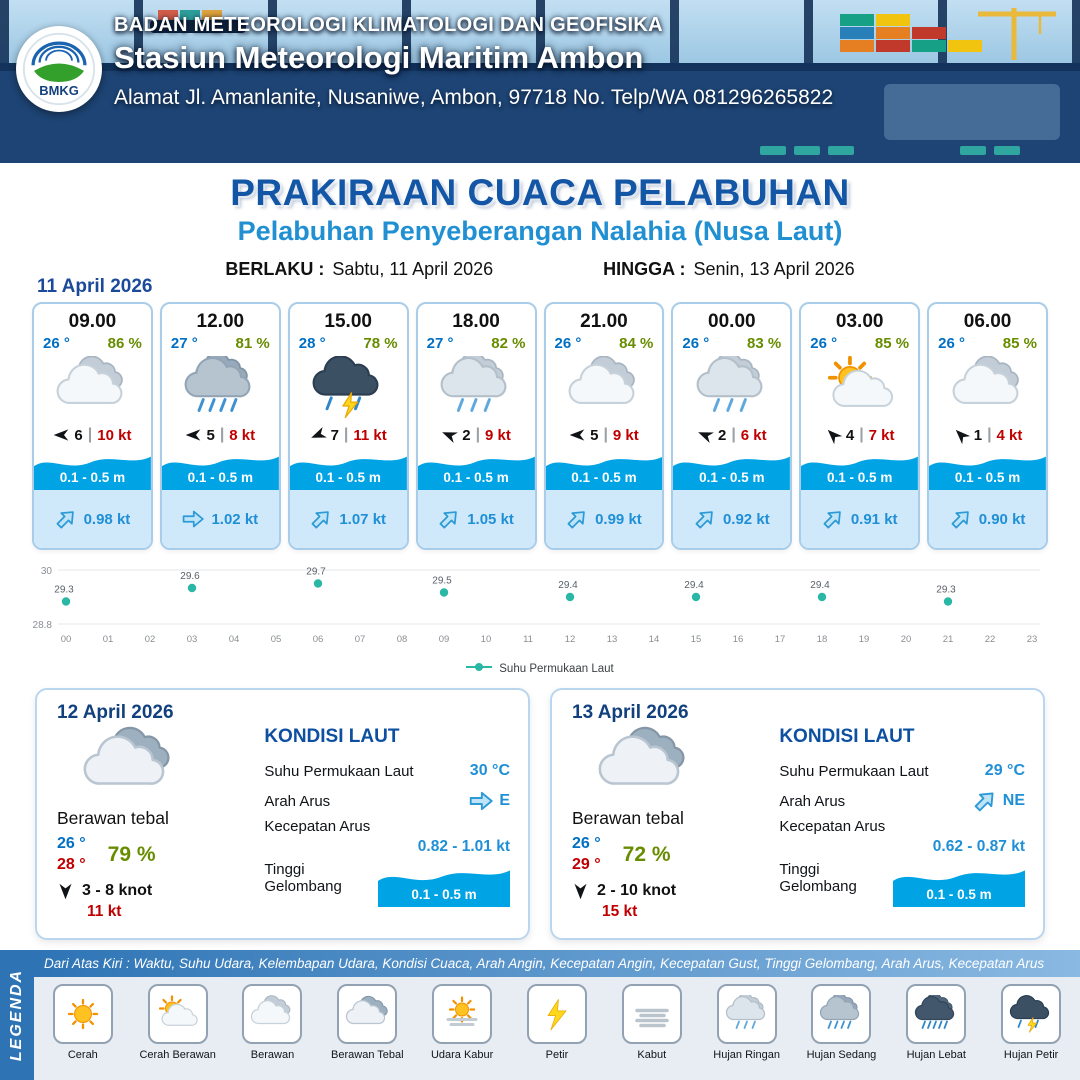 The width and height of the screenshot is (1080, 1080). What do you see at coordinates (184, 343) in the screenshot?
I see `air-temperature: 27 °` at bounding box center [184, 343].